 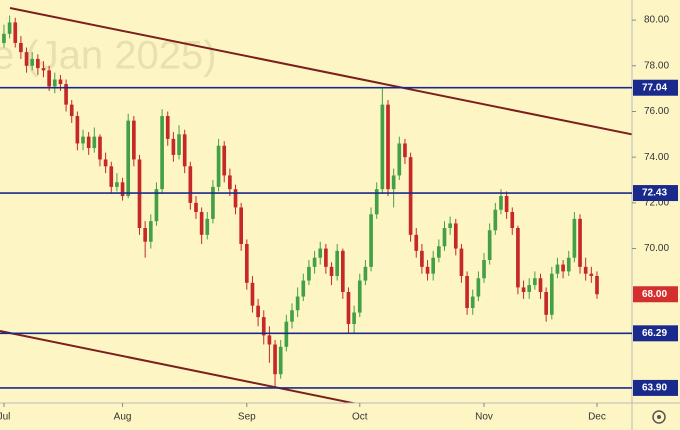 I want to click on price-tag-label: 77.04, so click(x=654, y=87).